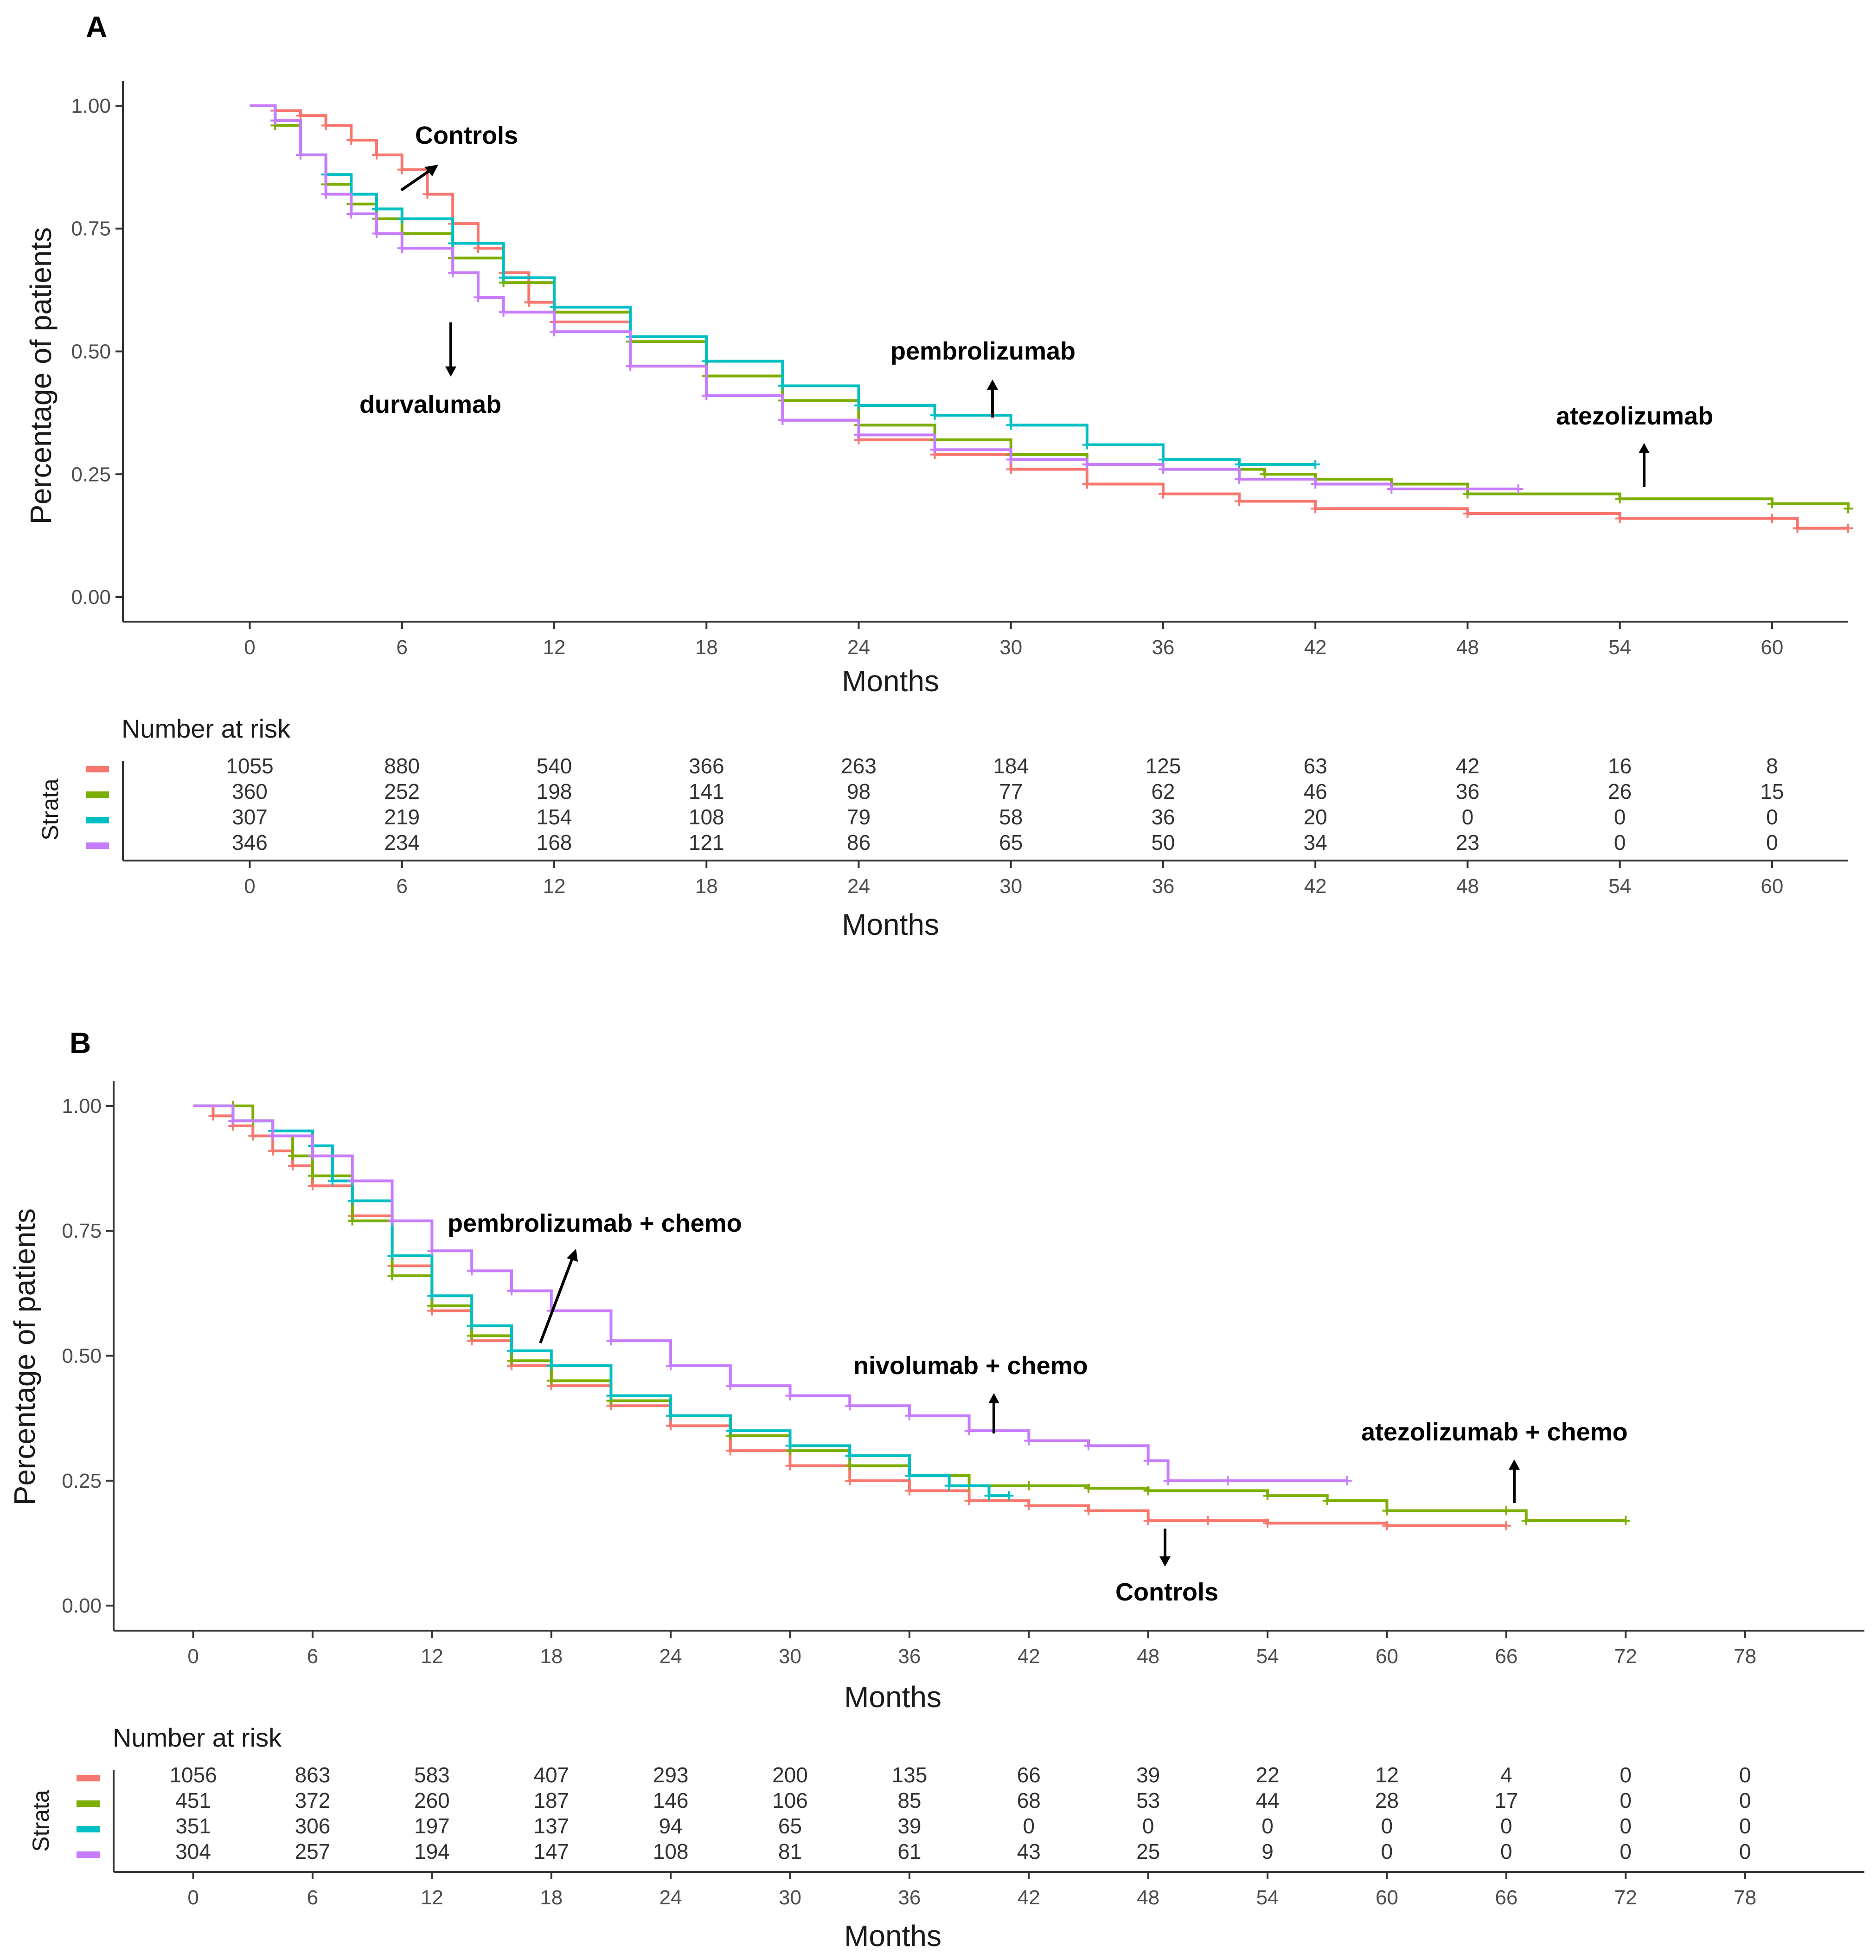 The image size is (1876, 1960). I want to click on y-tick-label-a: 1.00, so click(91, 106).